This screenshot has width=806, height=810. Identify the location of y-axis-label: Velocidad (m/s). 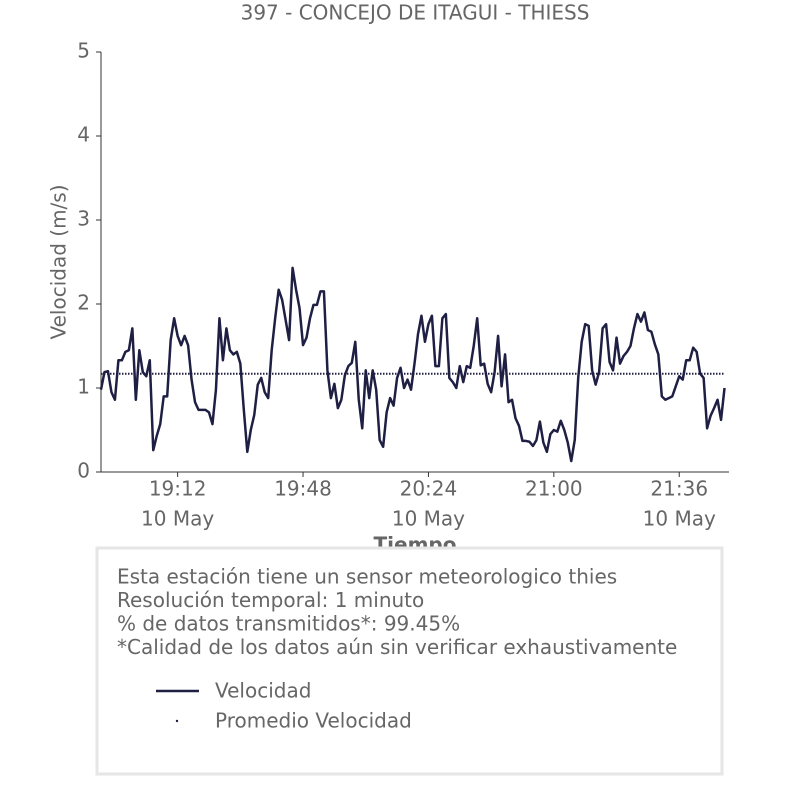
(59, 261).